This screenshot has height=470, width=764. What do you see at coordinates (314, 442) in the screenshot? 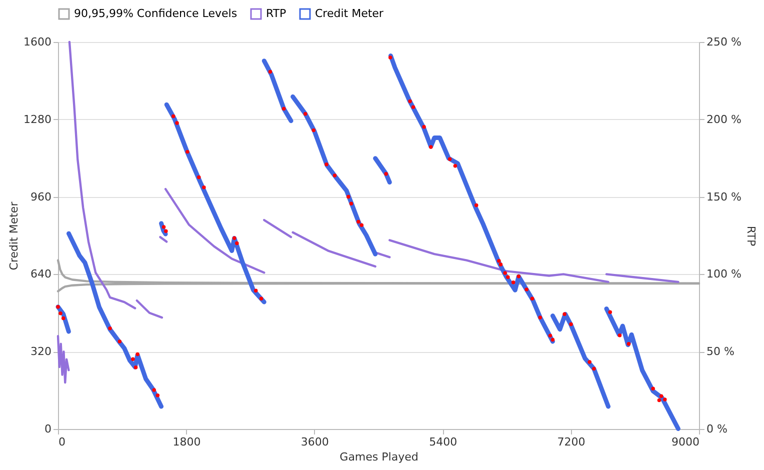
I see `x-tick-label: 3600` at bounding box center [314, 442].